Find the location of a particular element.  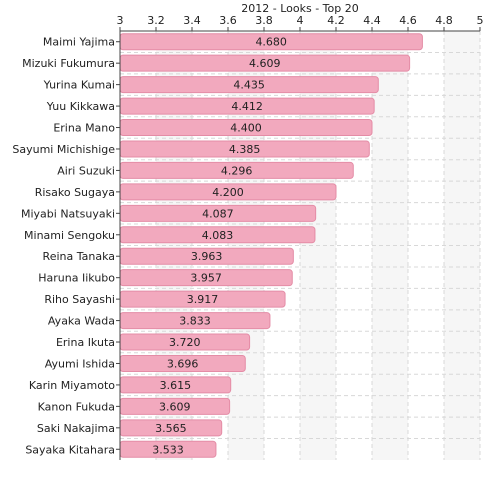

category-label: Reina Tanaka is located at coordinates (79, 256).